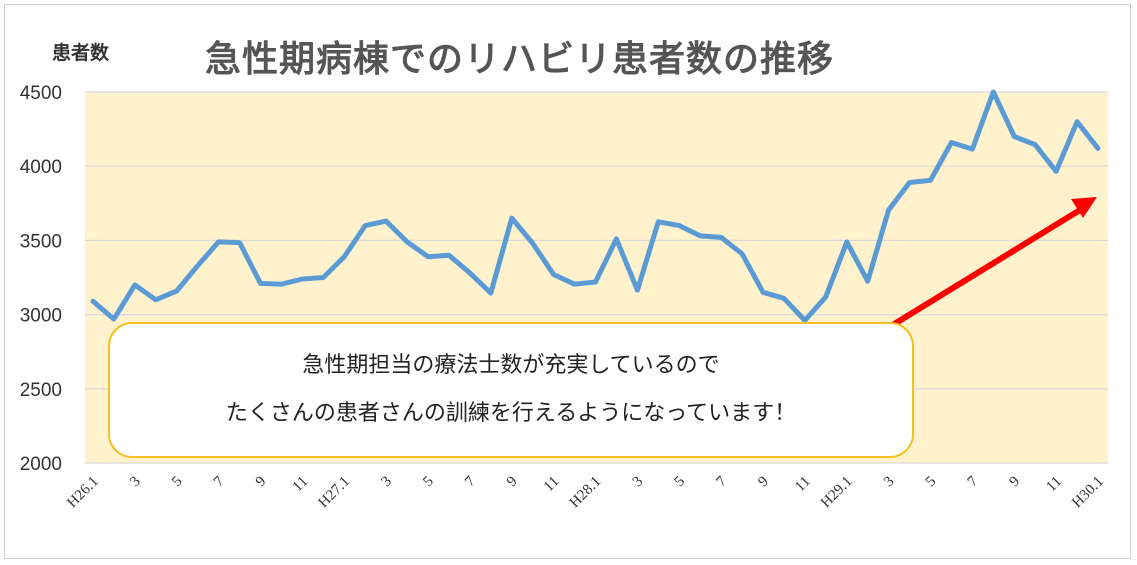 Image resolution: width=1137 pixels, height=565 pixels. I want to click on y-tick-label: 3000, so click(41, 316).